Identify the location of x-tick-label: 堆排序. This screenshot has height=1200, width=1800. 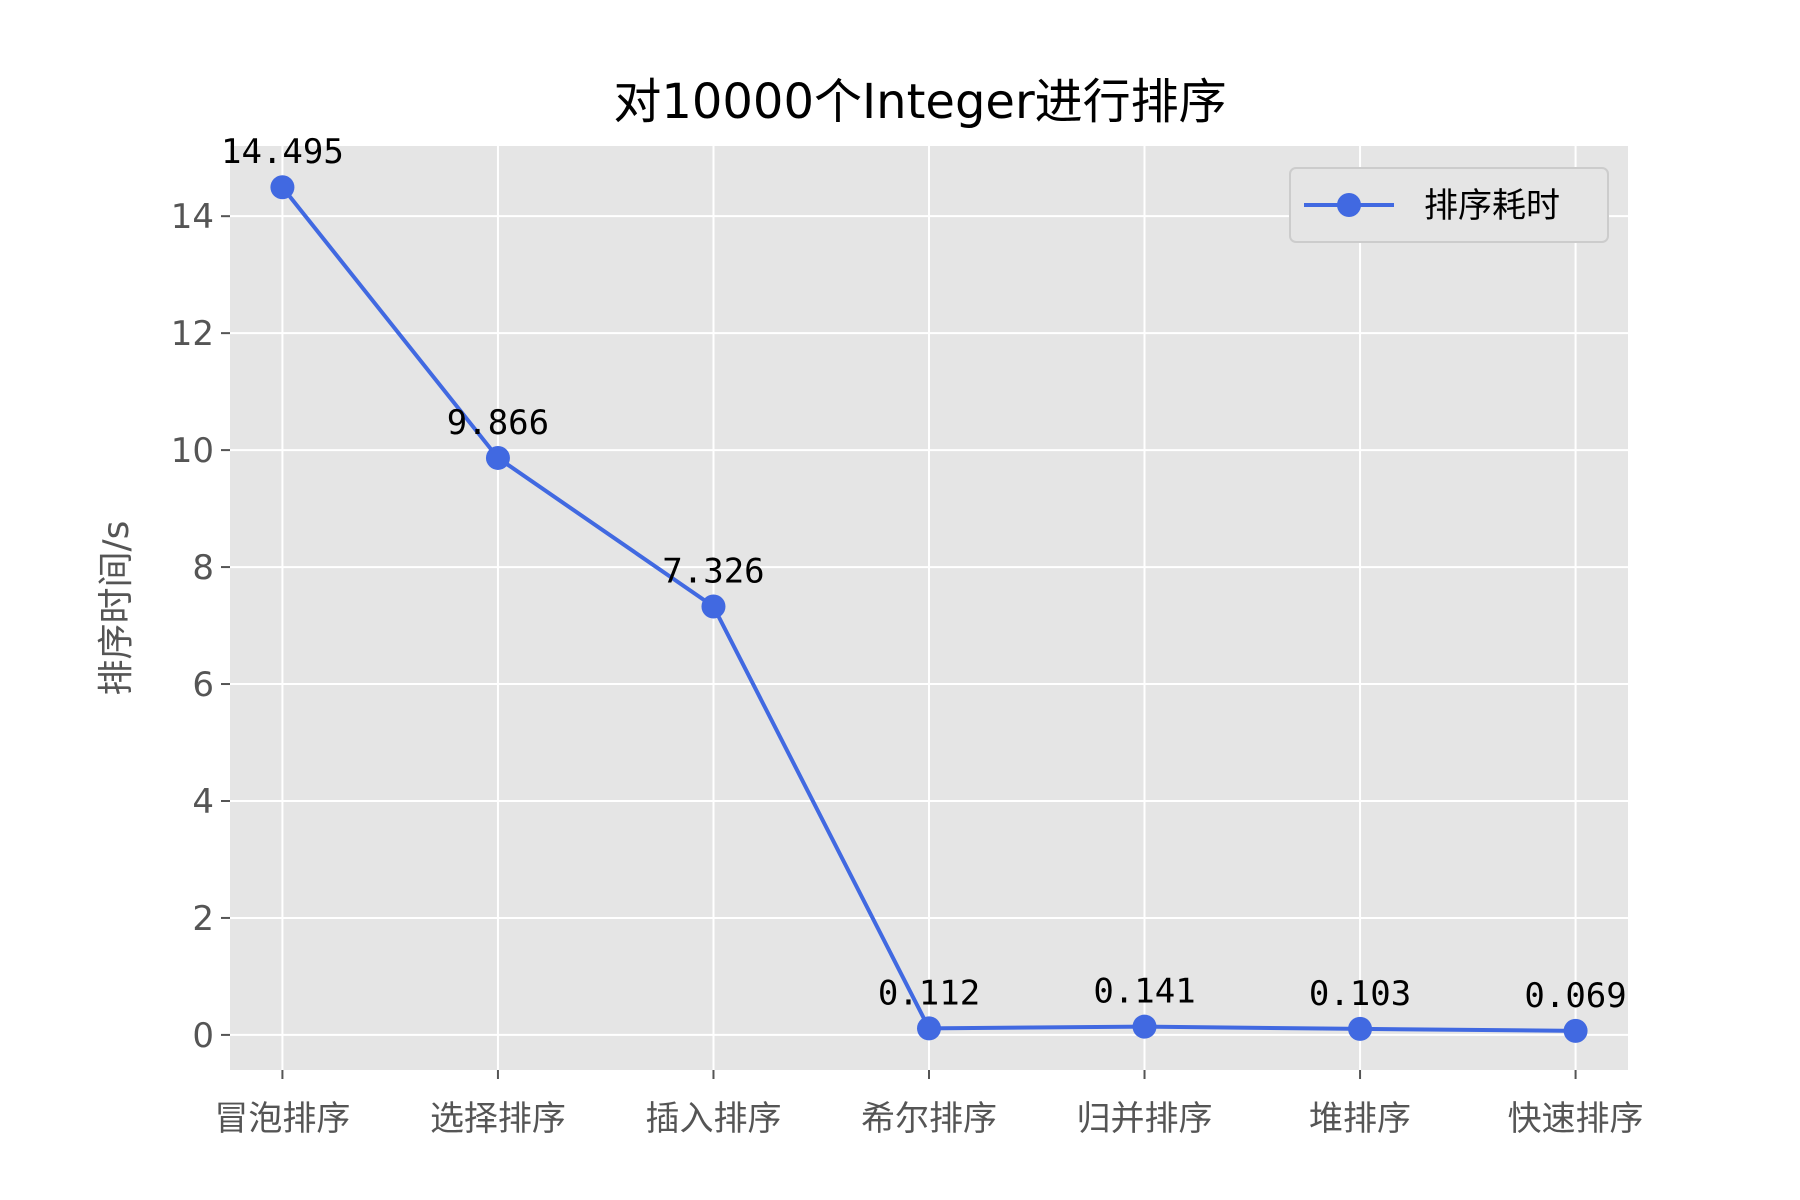
(1360, 1119).